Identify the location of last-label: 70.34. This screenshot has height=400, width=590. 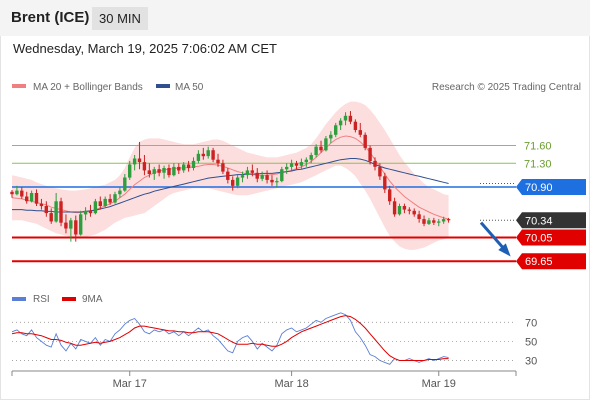
(539, 221).